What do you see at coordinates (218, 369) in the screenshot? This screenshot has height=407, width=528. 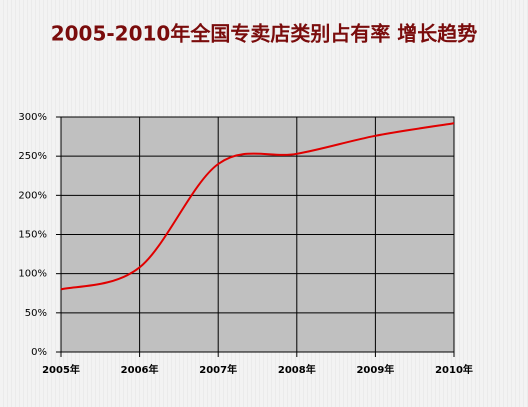 I see `x-tick-label: 2007年` at bounding box center [218, 369].